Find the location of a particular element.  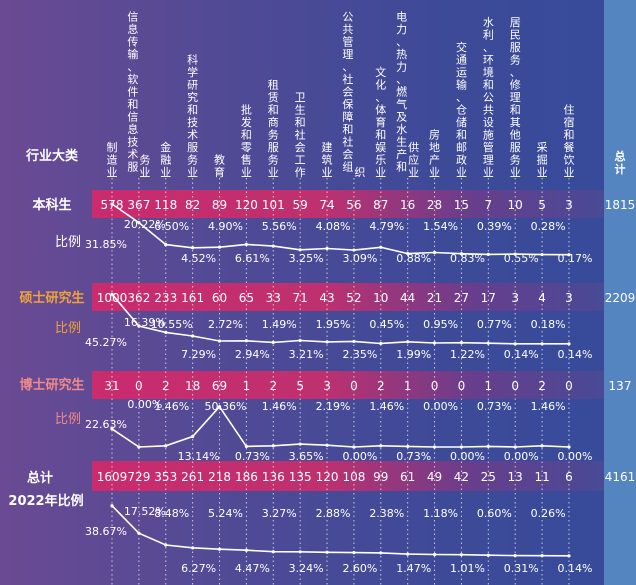

value-1-5: 65 is located at coordinates (246, 298).